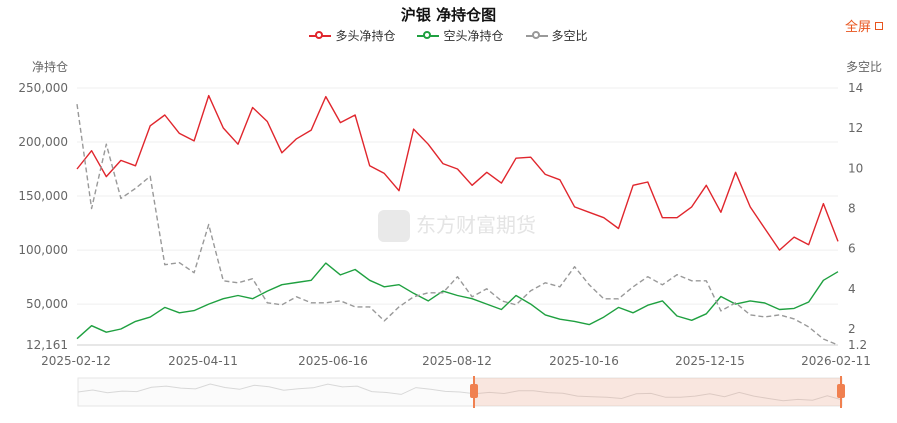 The height and width of the screenshot is (423, 897). What do you see at coordinates (47, 304) in the screenshot?
I see `y-tick-label: 50,000` at bounding box center [47, 304].